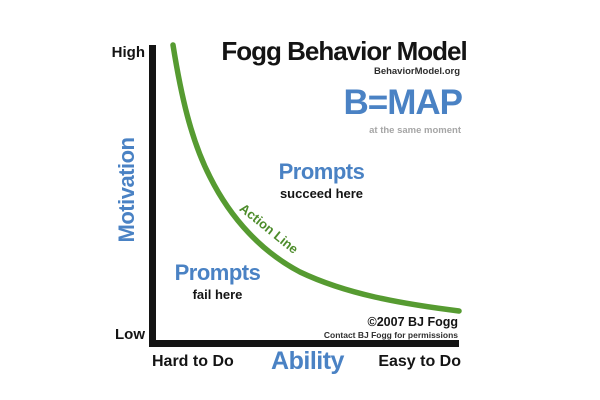 The height and width of the screenshot is (400, 600). I want to click on prompts-succeed-annotation: Prompts succeed here, so click(321, 180).